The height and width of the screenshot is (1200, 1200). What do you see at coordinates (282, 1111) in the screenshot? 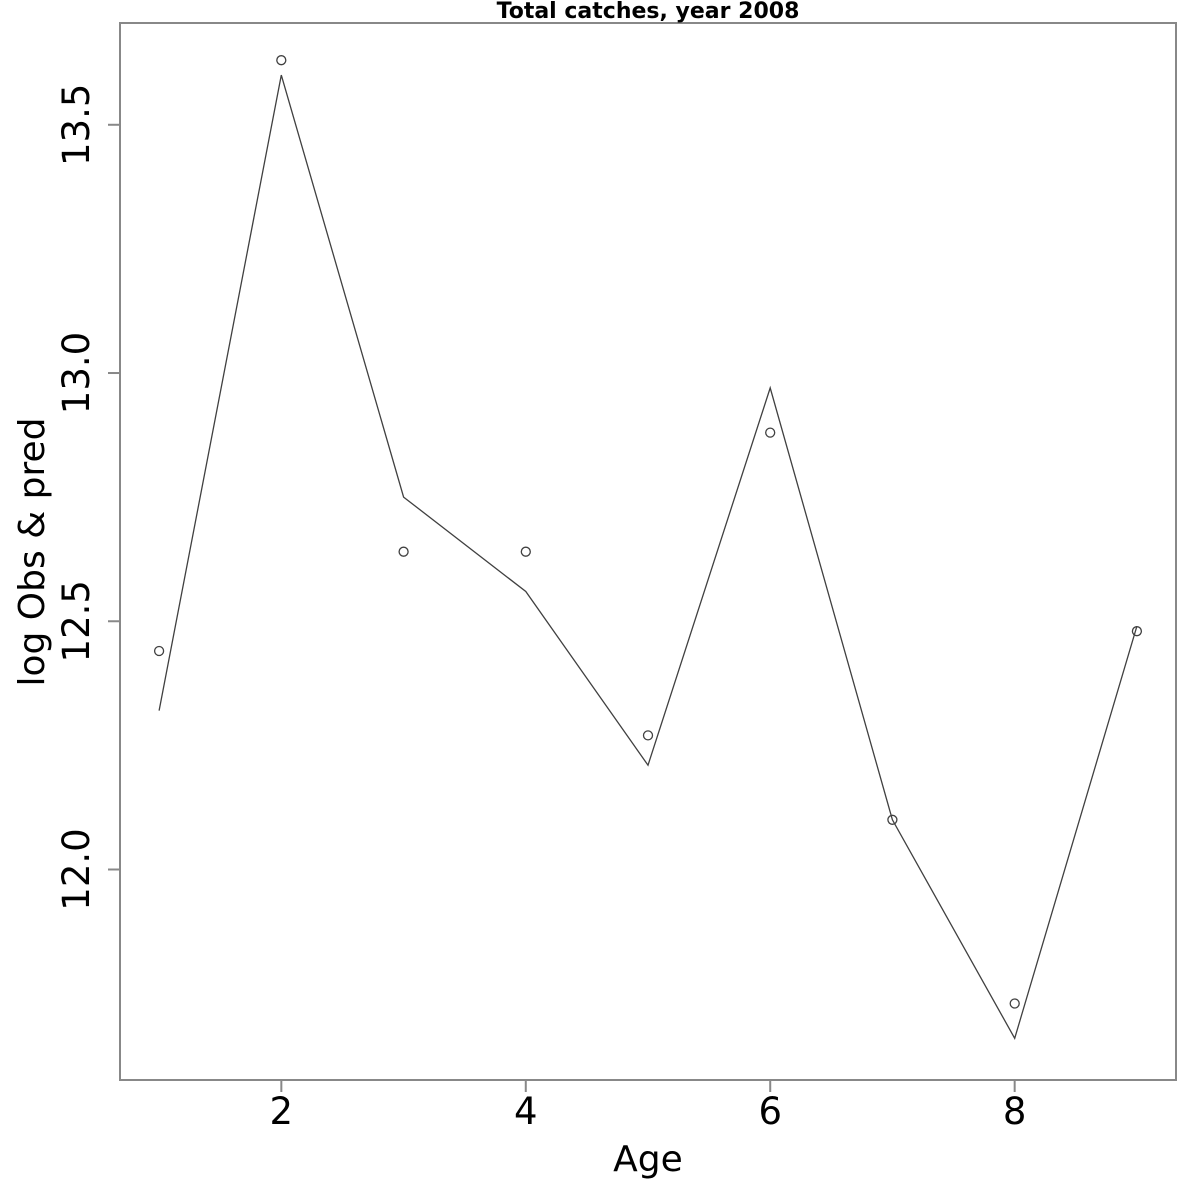
I see `x-tick-label: 2` at bounding box center [282, 1111].